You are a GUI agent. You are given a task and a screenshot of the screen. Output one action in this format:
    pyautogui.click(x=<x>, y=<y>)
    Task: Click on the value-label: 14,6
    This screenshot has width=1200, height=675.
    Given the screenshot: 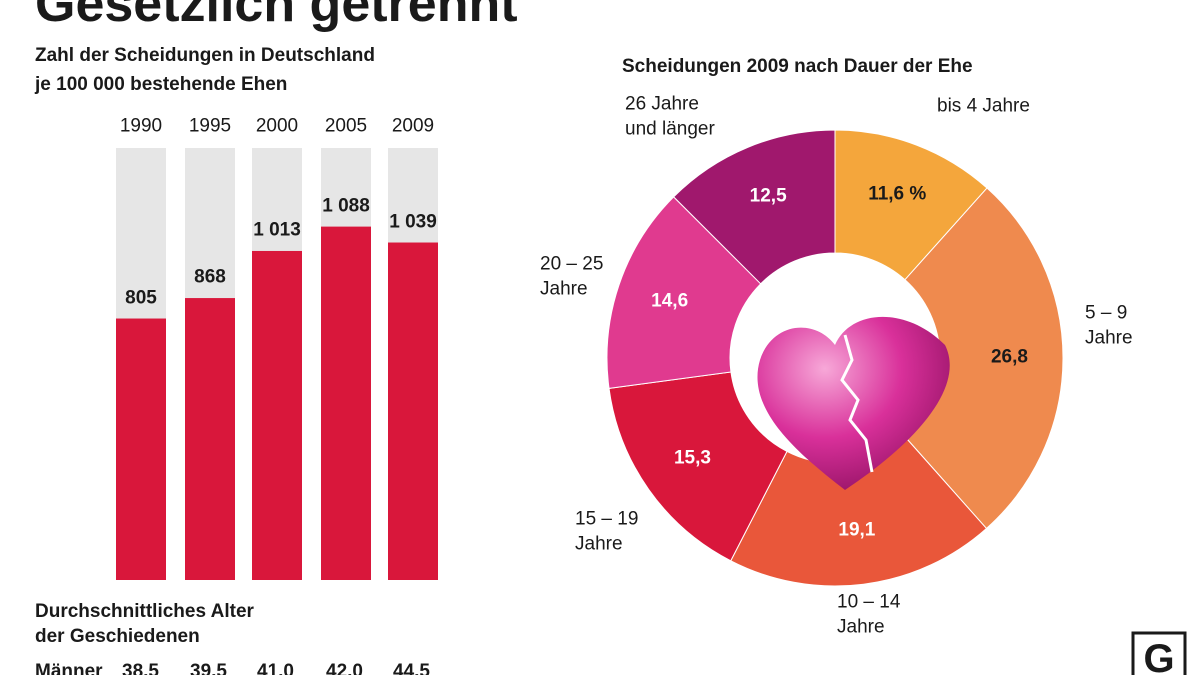 What is the action you would take?
    pyautogui.click(x=670, y=301)
    